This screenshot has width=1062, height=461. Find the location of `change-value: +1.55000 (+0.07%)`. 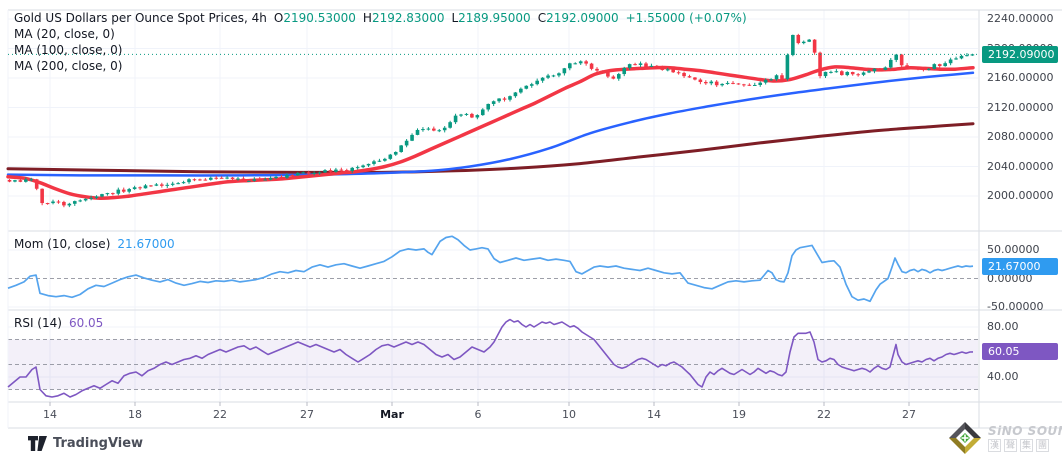

change-value: +1.55000 (+0.07%) is located at coordinates (686, 18).